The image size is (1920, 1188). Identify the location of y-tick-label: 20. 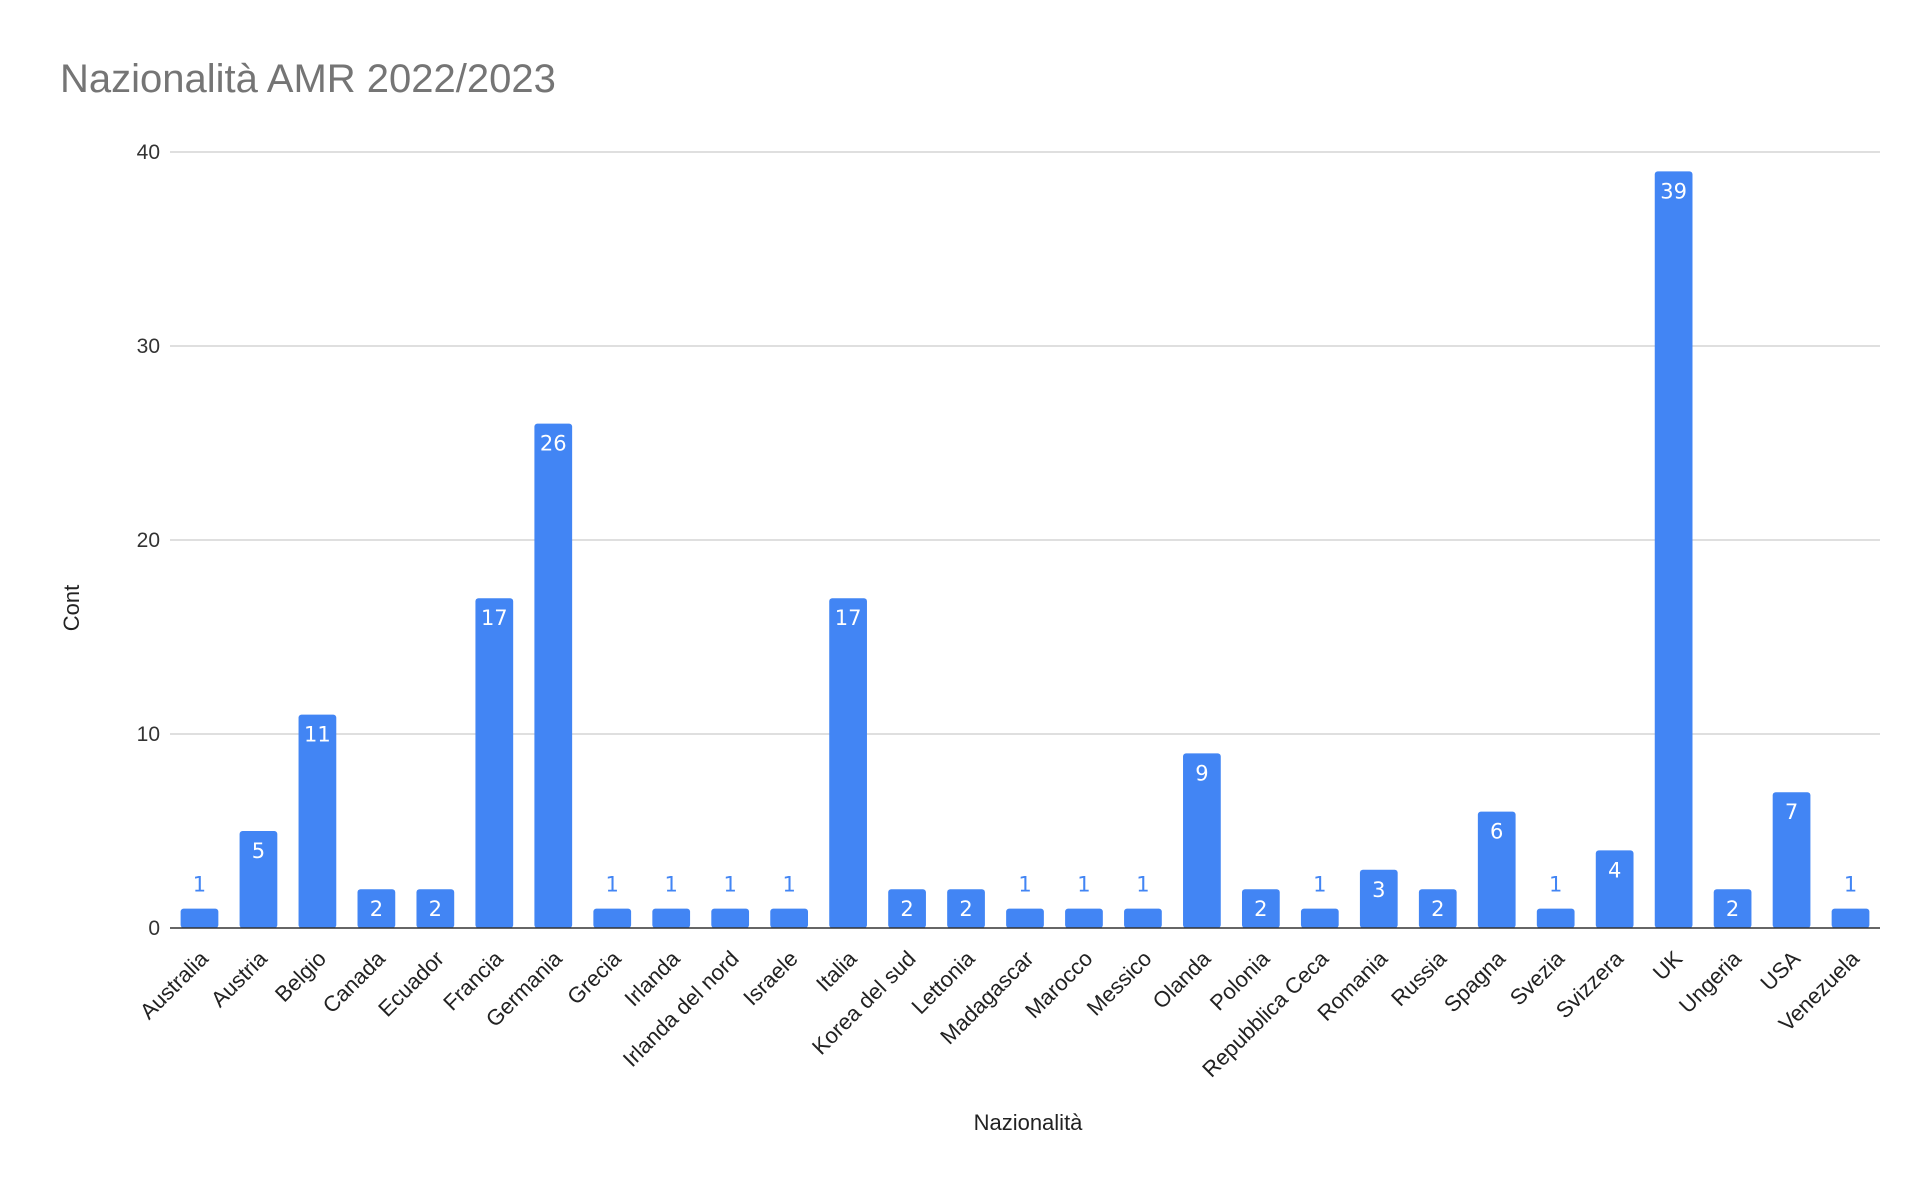
(148, 540).